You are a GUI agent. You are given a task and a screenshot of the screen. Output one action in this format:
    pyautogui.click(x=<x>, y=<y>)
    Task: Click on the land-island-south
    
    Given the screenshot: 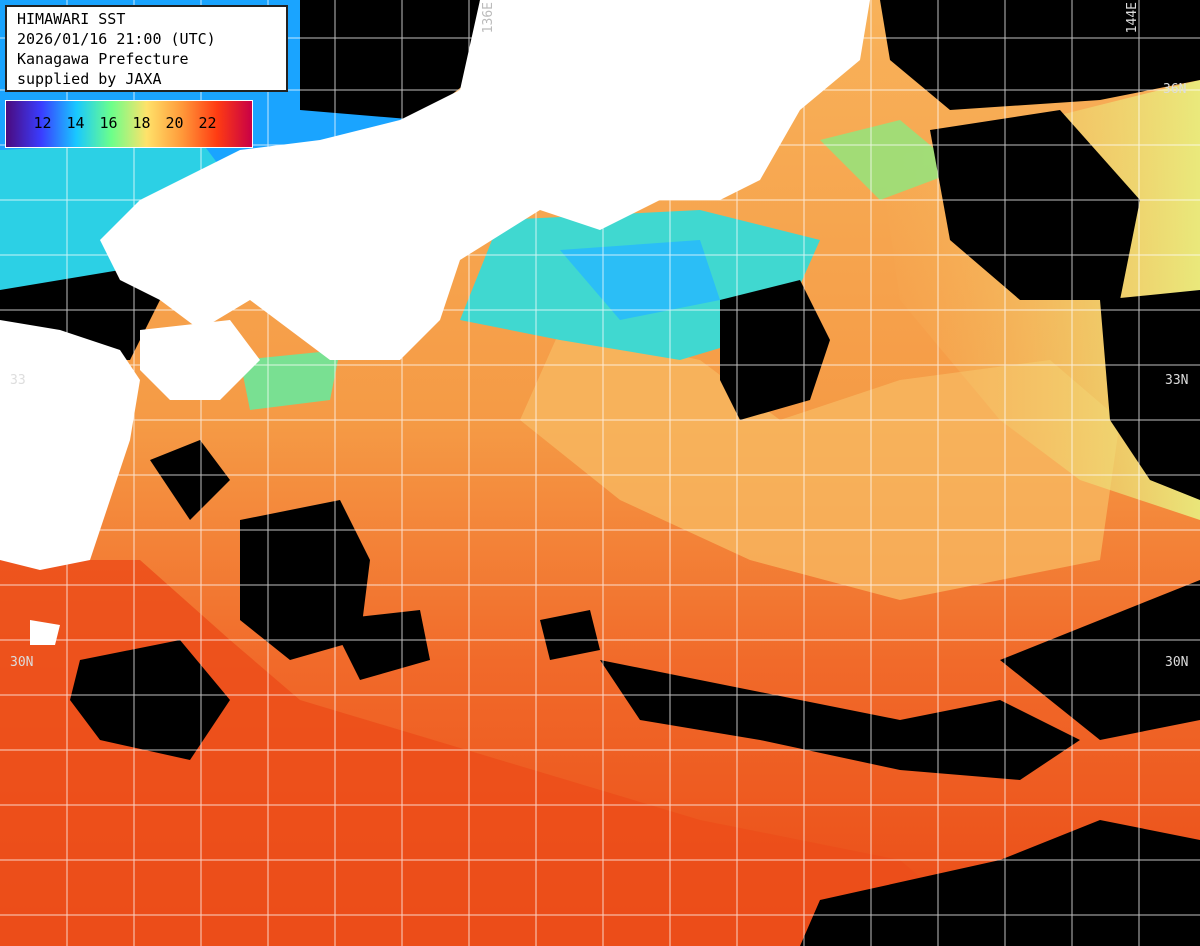 What is the action you would take?
    pyautogui.click(x=45, y=632)
    